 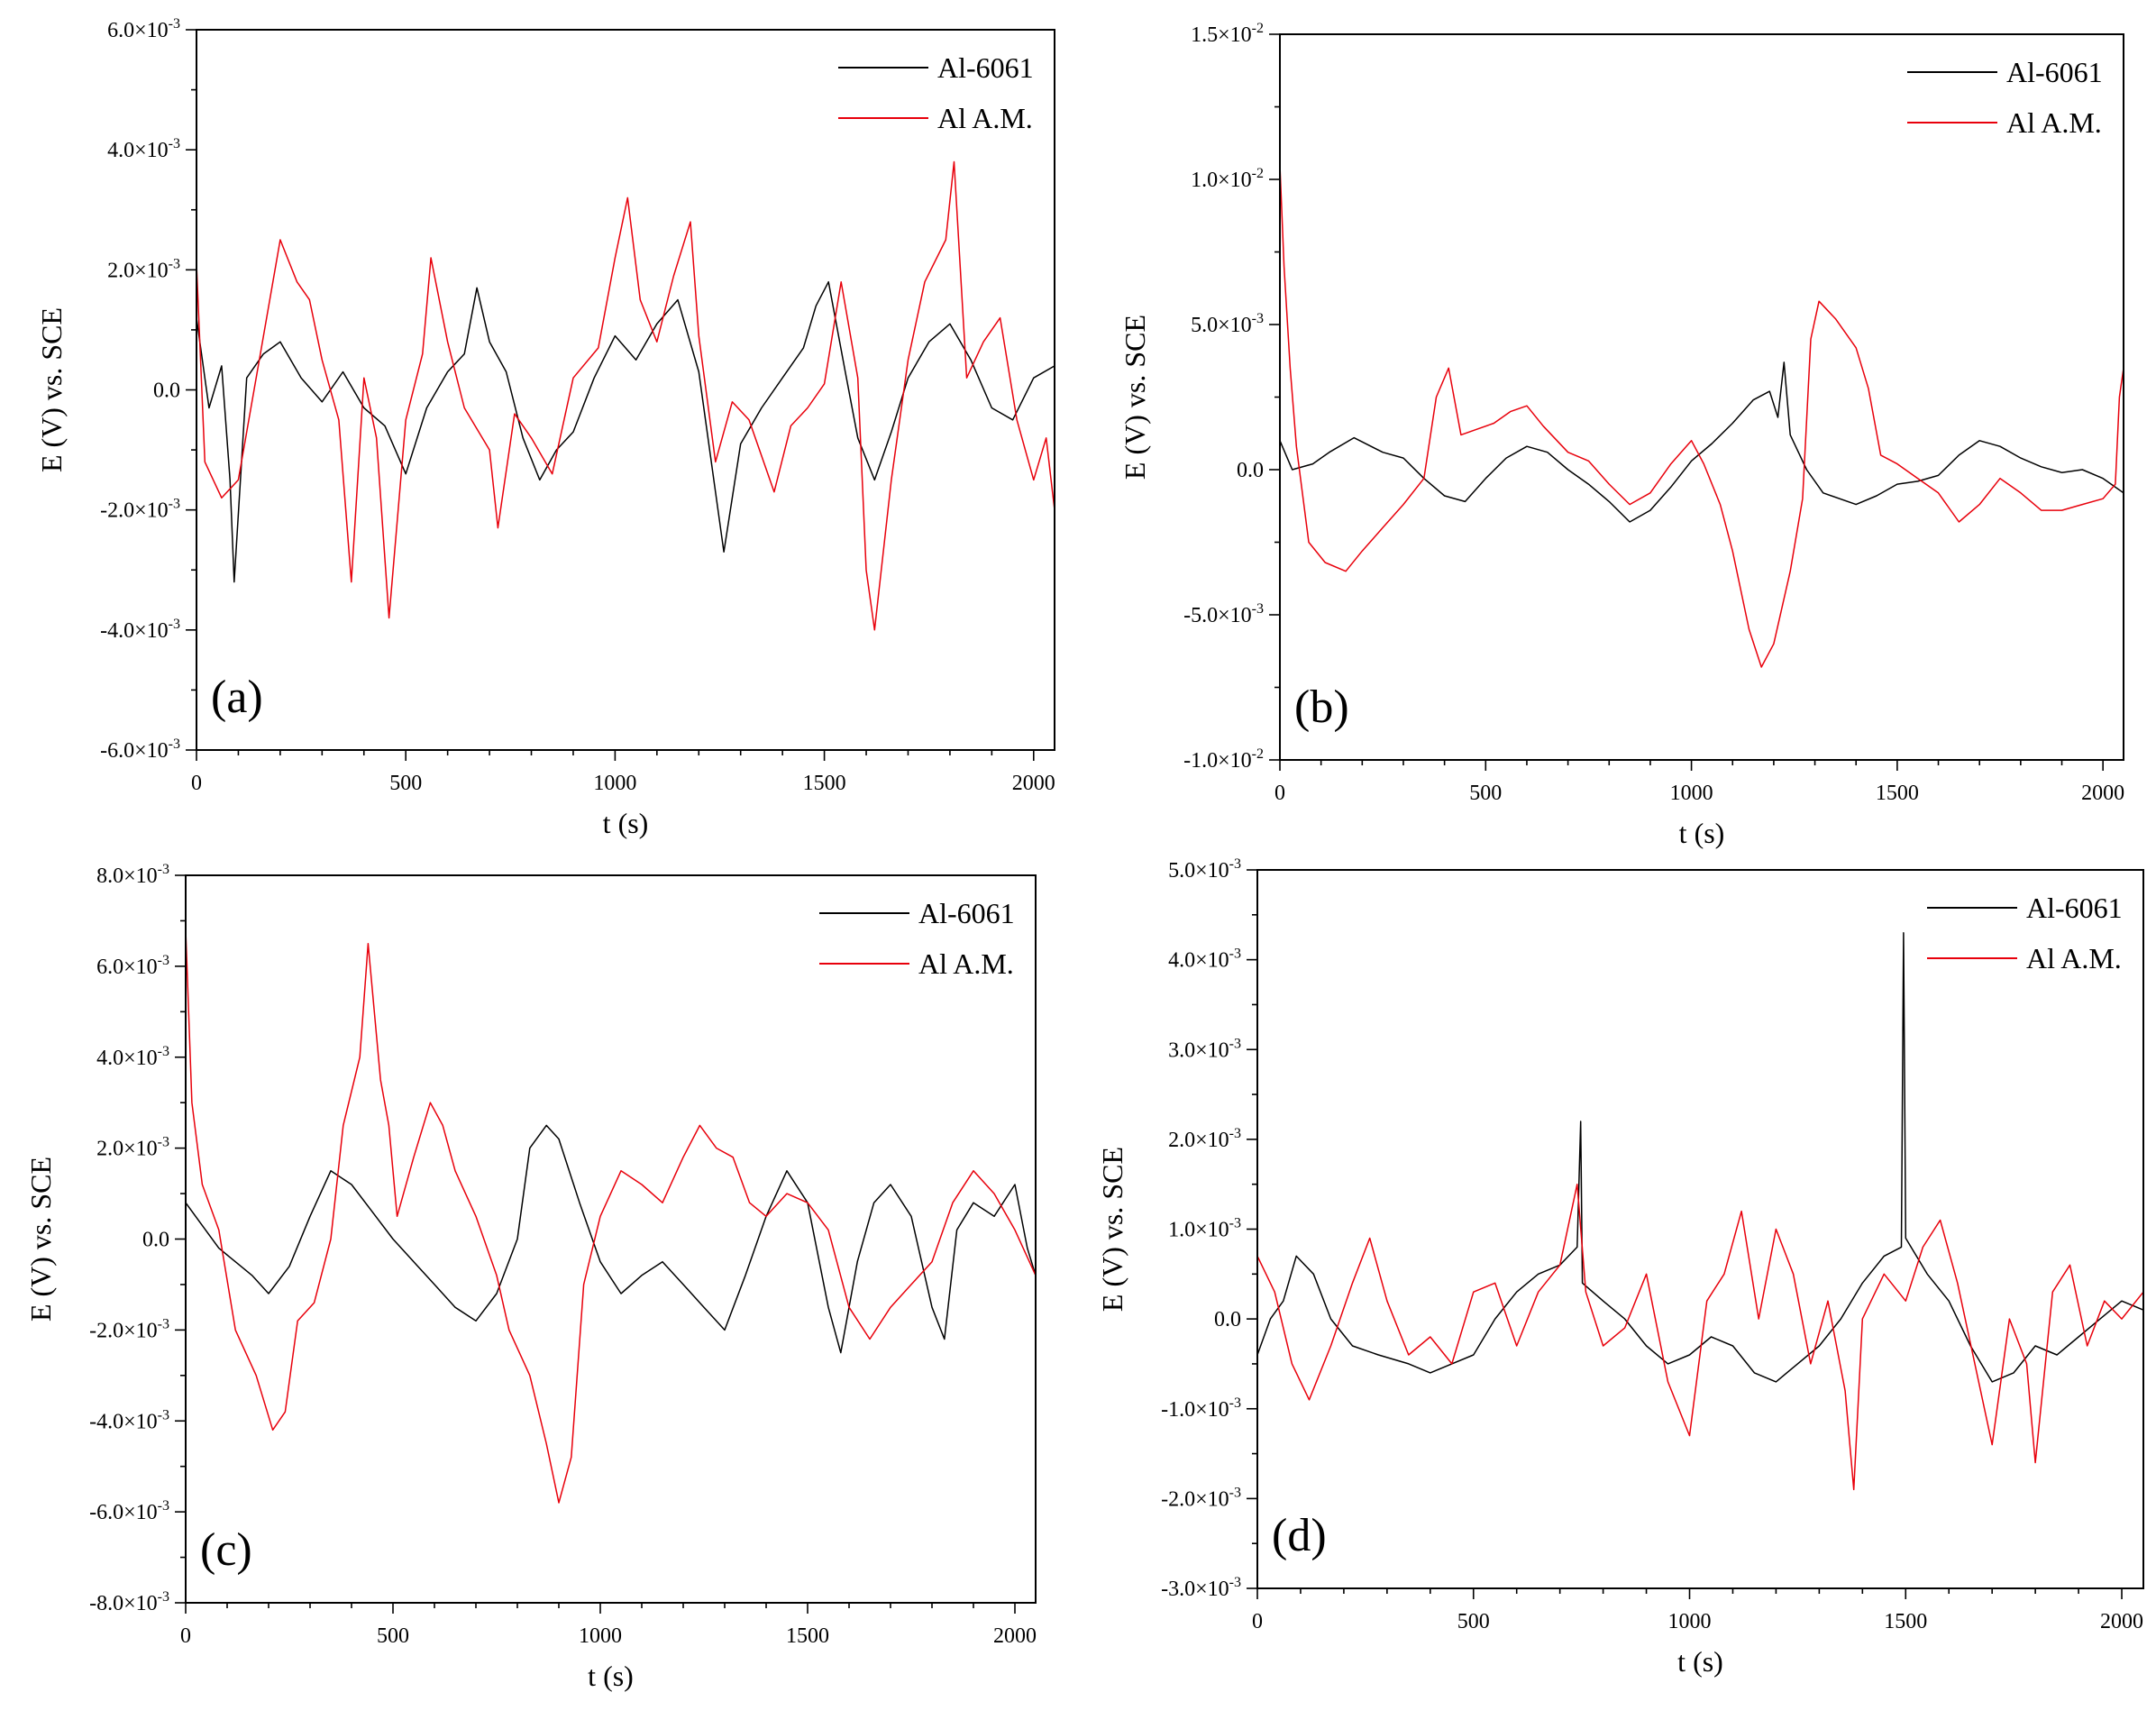 I want to click on y-tick-label: 3.0×10⁻³, so click(x=1204, y=1049).